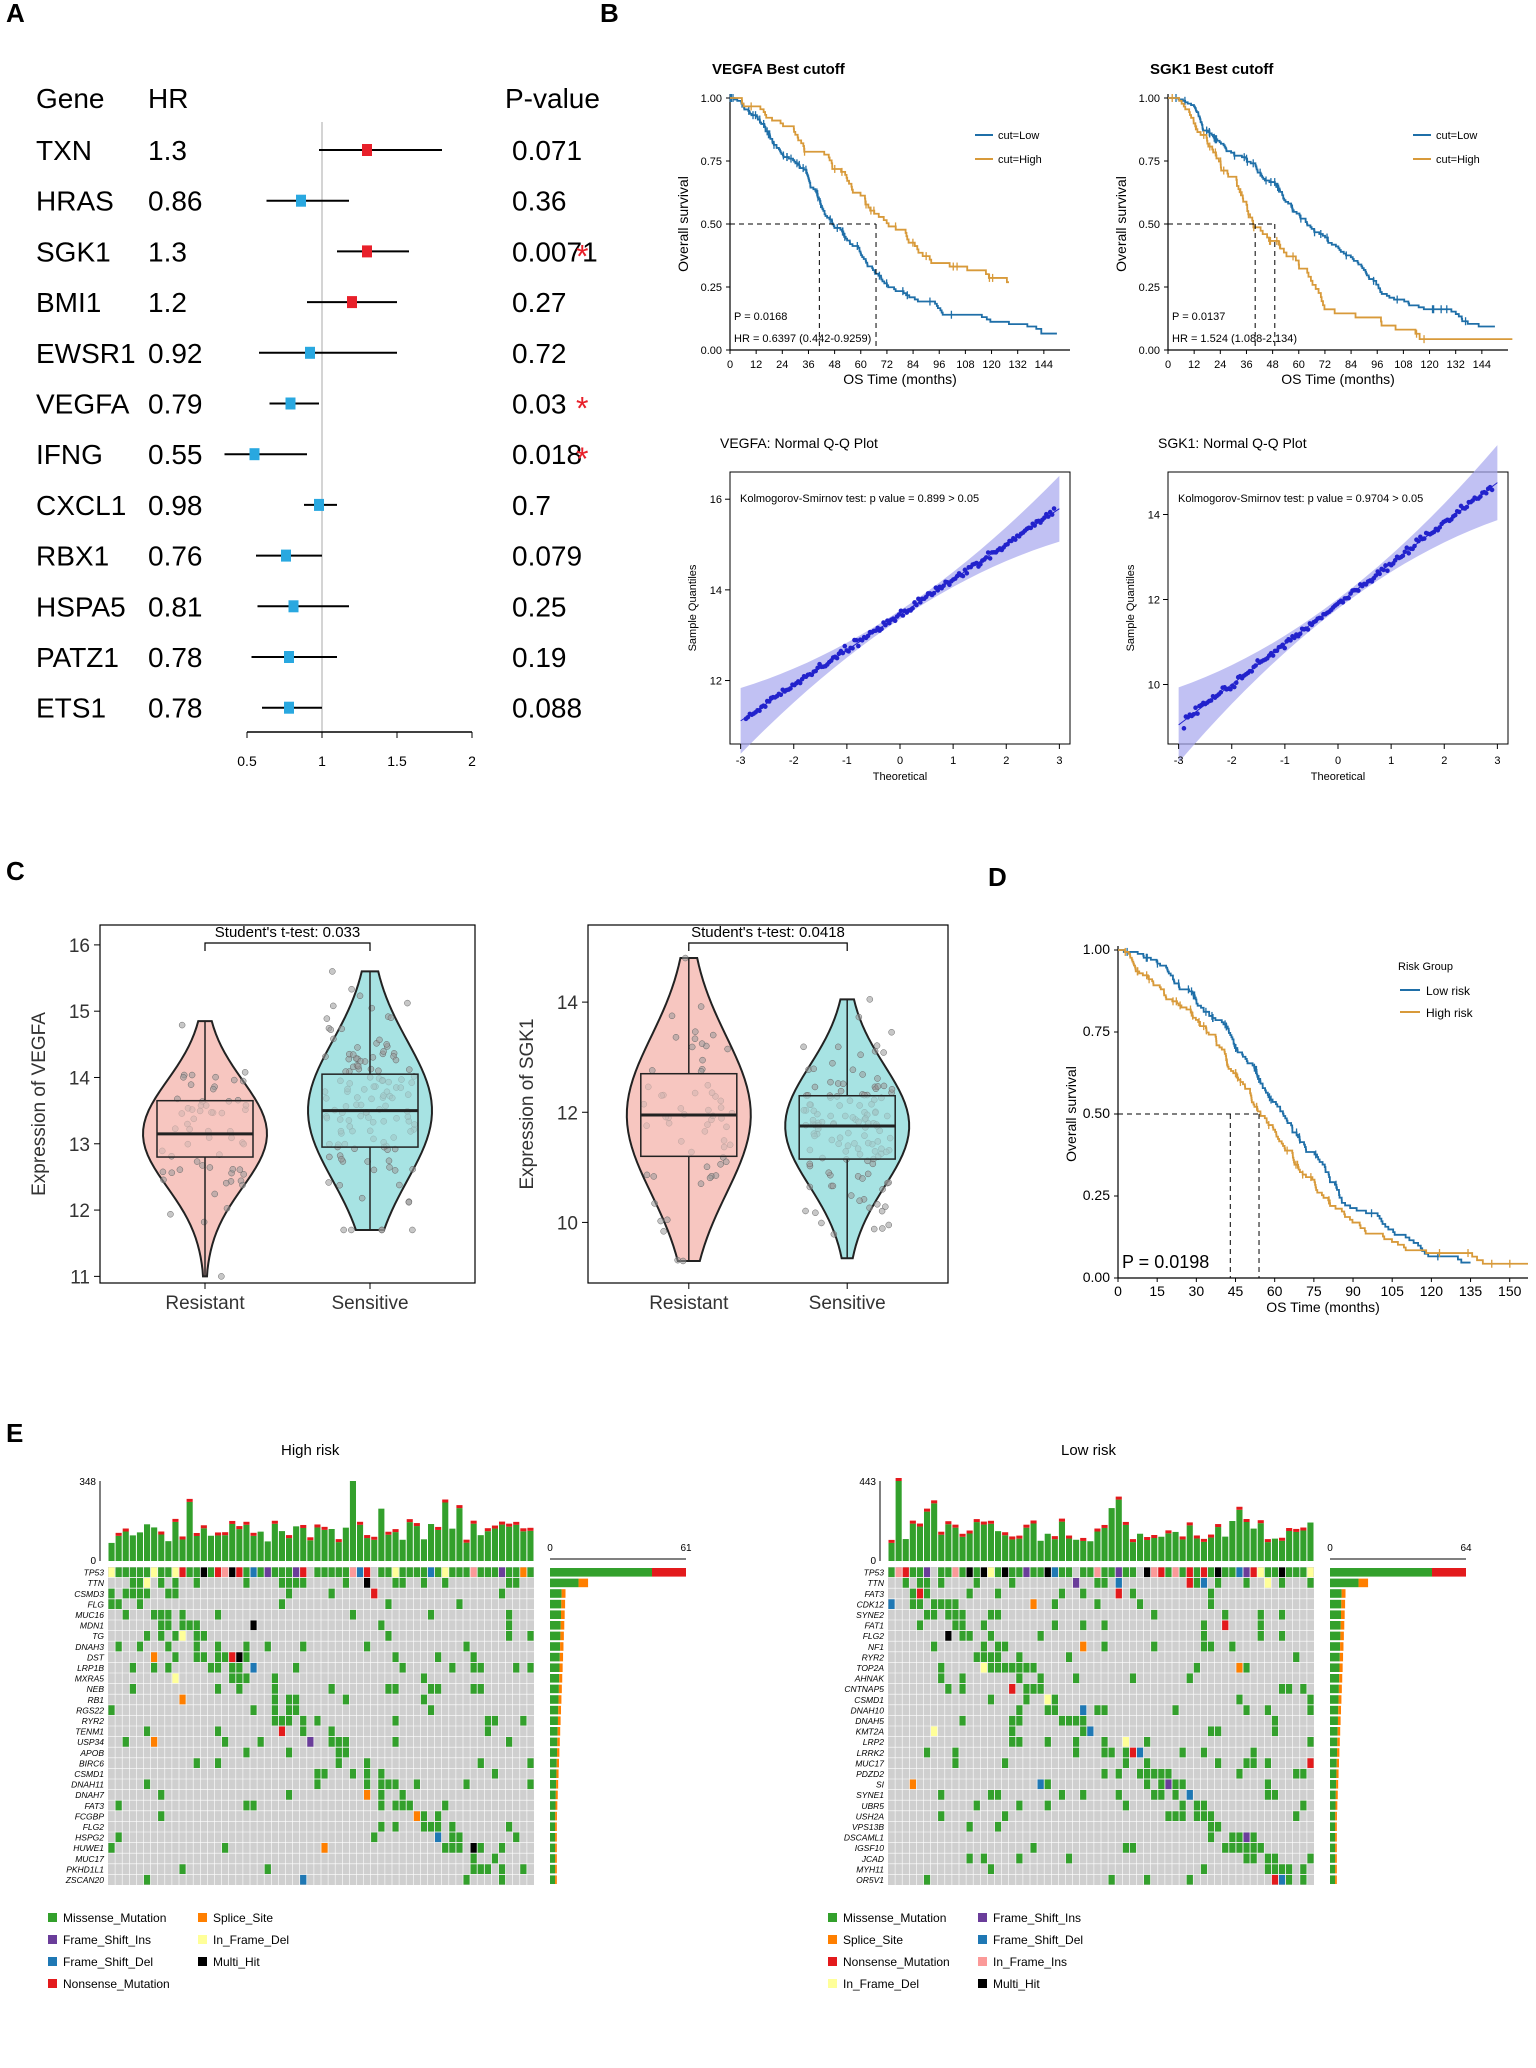  I want to click on violin-frame, so click(287, 1104).